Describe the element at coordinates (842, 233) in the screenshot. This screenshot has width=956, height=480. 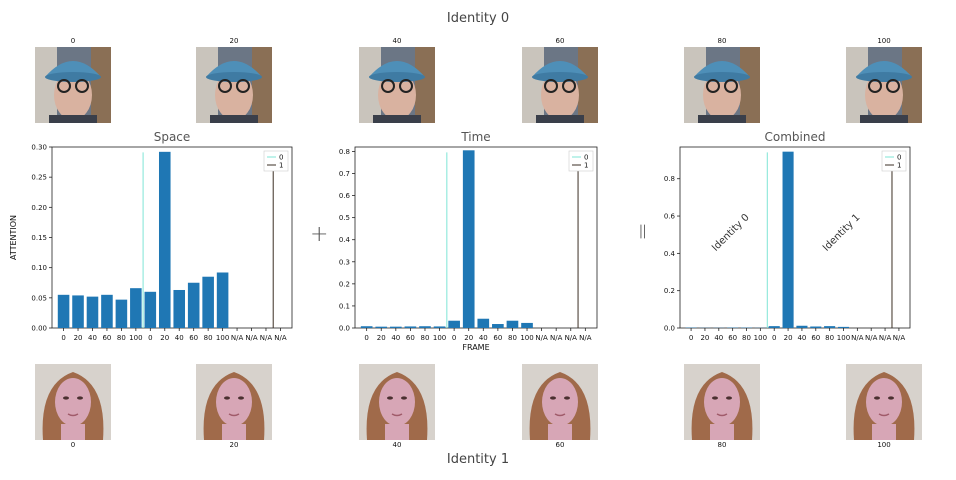
I see `identity-annotation: Identity 1` at that location.